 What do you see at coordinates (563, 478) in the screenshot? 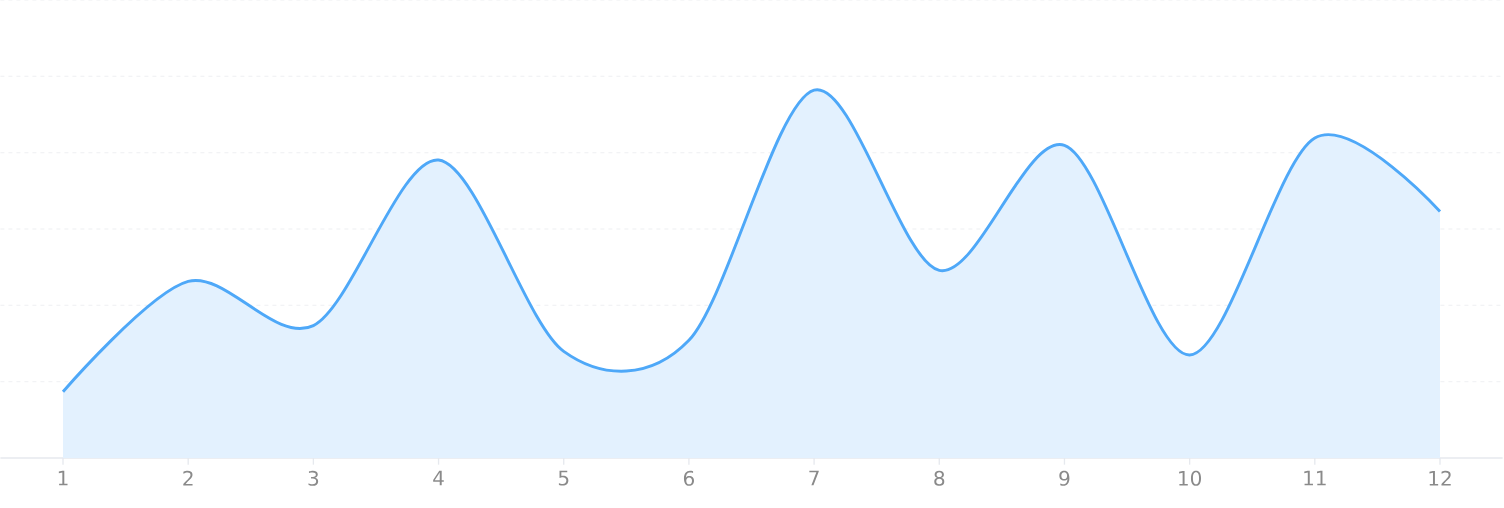
I see `x-tick-label: 5` at bounding box center [563, 478].